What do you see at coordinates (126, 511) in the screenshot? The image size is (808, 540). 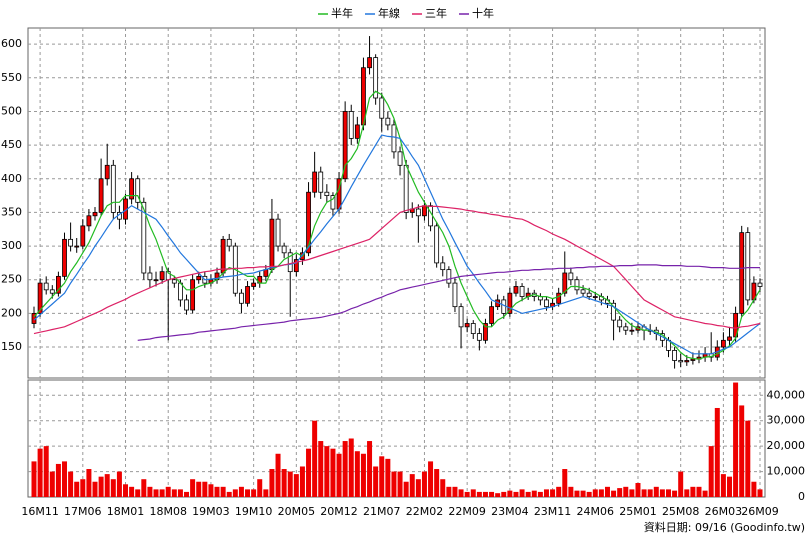 I see `x-tick-label: 18M01` at bounding box center [126, 511].